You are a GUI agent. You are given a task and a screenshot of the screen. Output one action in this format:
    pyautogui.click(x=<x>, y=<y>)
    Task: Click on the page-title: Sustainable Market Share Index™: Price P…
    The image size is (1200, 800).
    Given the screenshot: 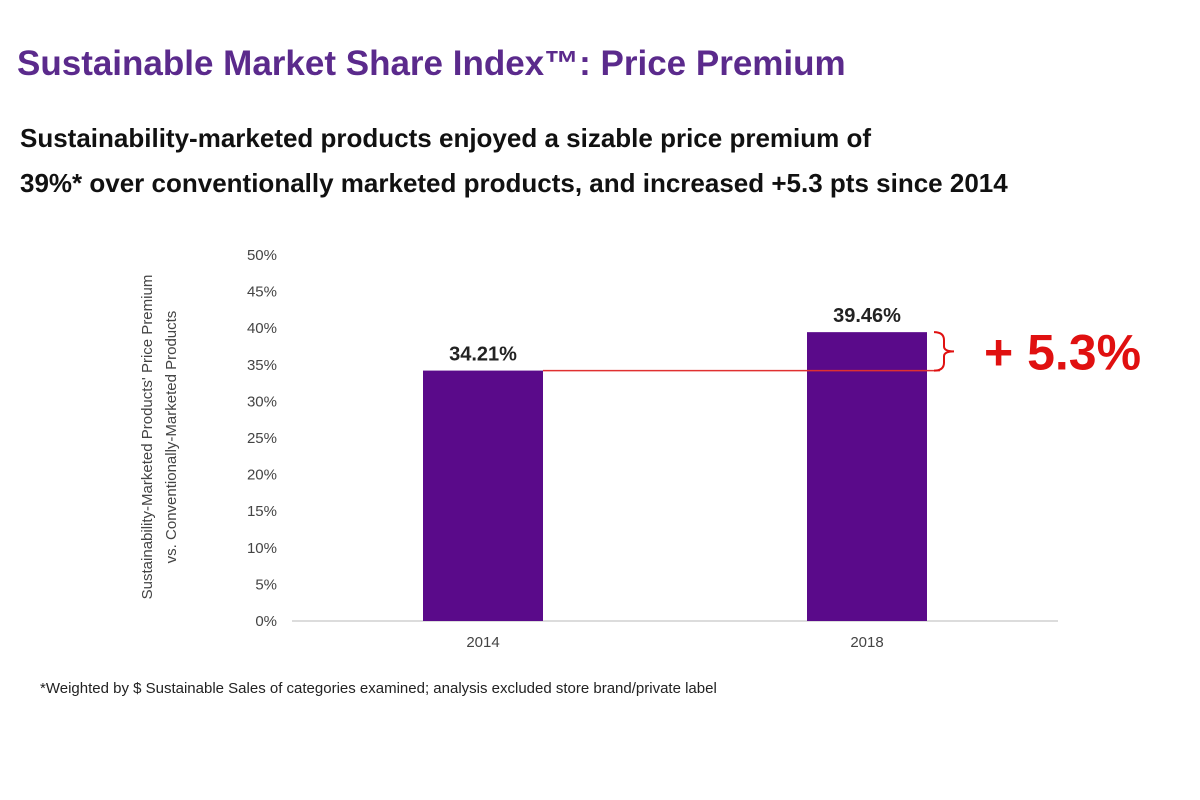 What is the action you would take?
    pyautogui.click(x=431, y=63)
    